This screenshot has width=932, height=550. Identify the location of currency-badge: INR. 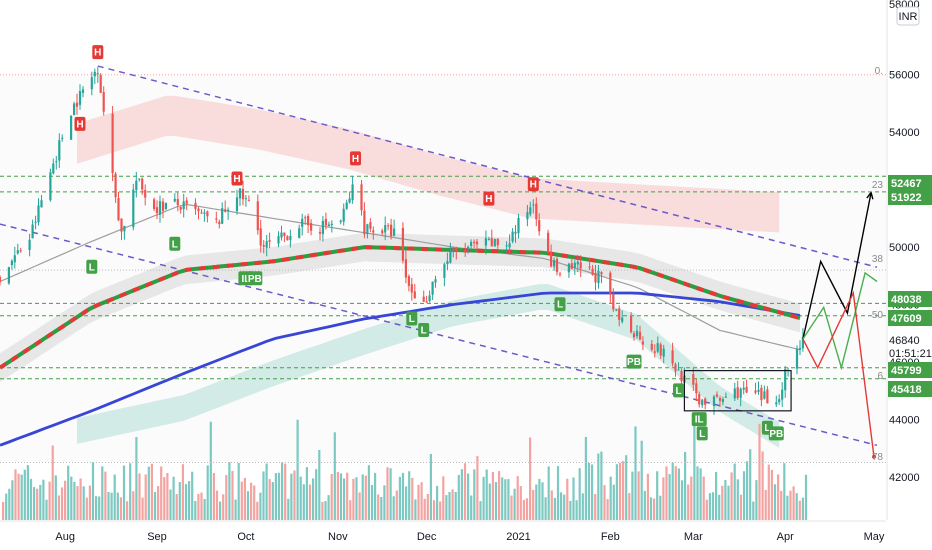
(908, 16).